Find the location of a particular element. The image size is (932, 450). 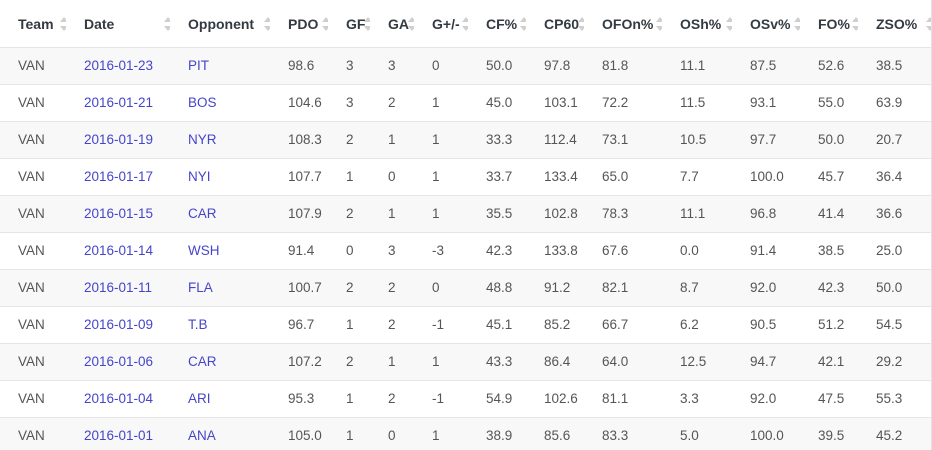

cell-date: 2016-01-09 is located at coordinates (118, 325).